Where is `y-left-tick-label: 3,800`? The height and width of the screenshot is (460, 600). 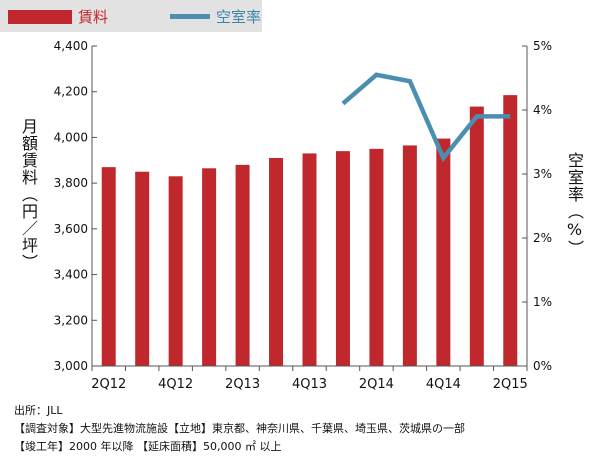 y-left-tick-label: 3,800 is located at coordinates (71, 183).